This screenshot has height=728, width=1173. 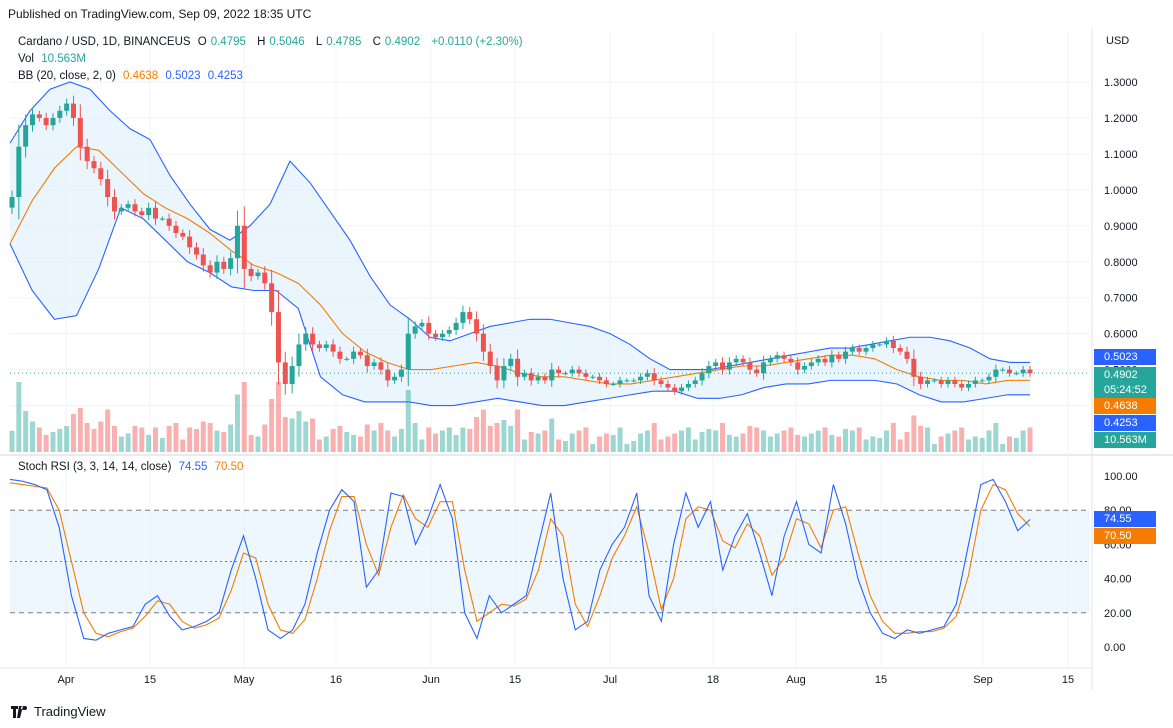 What do you see at coordinates (1125, 536) in the screenshot?
I see `rsi-d-tag: 70.50` at bounding box center [1125, 536].